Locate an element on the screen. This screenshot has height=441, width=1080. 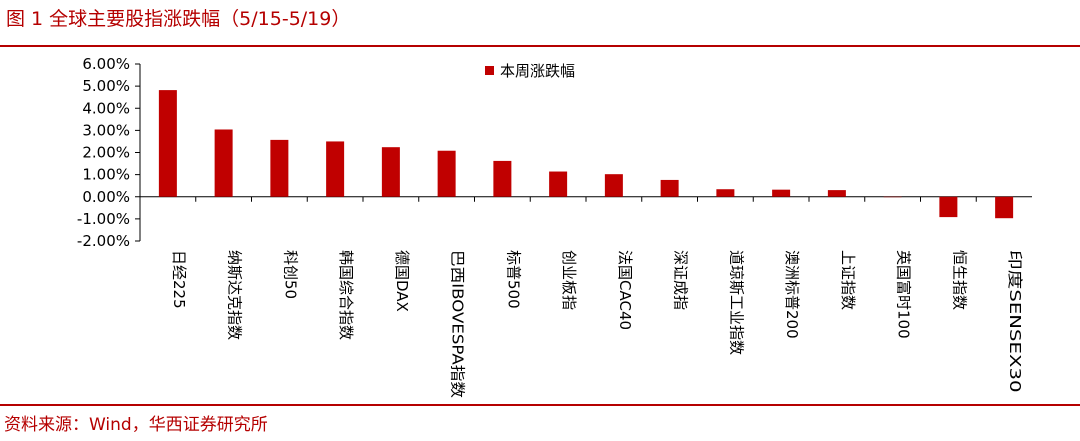
x-tick-label: 道琼斯工业指数 is located at coordinates (736, 302).